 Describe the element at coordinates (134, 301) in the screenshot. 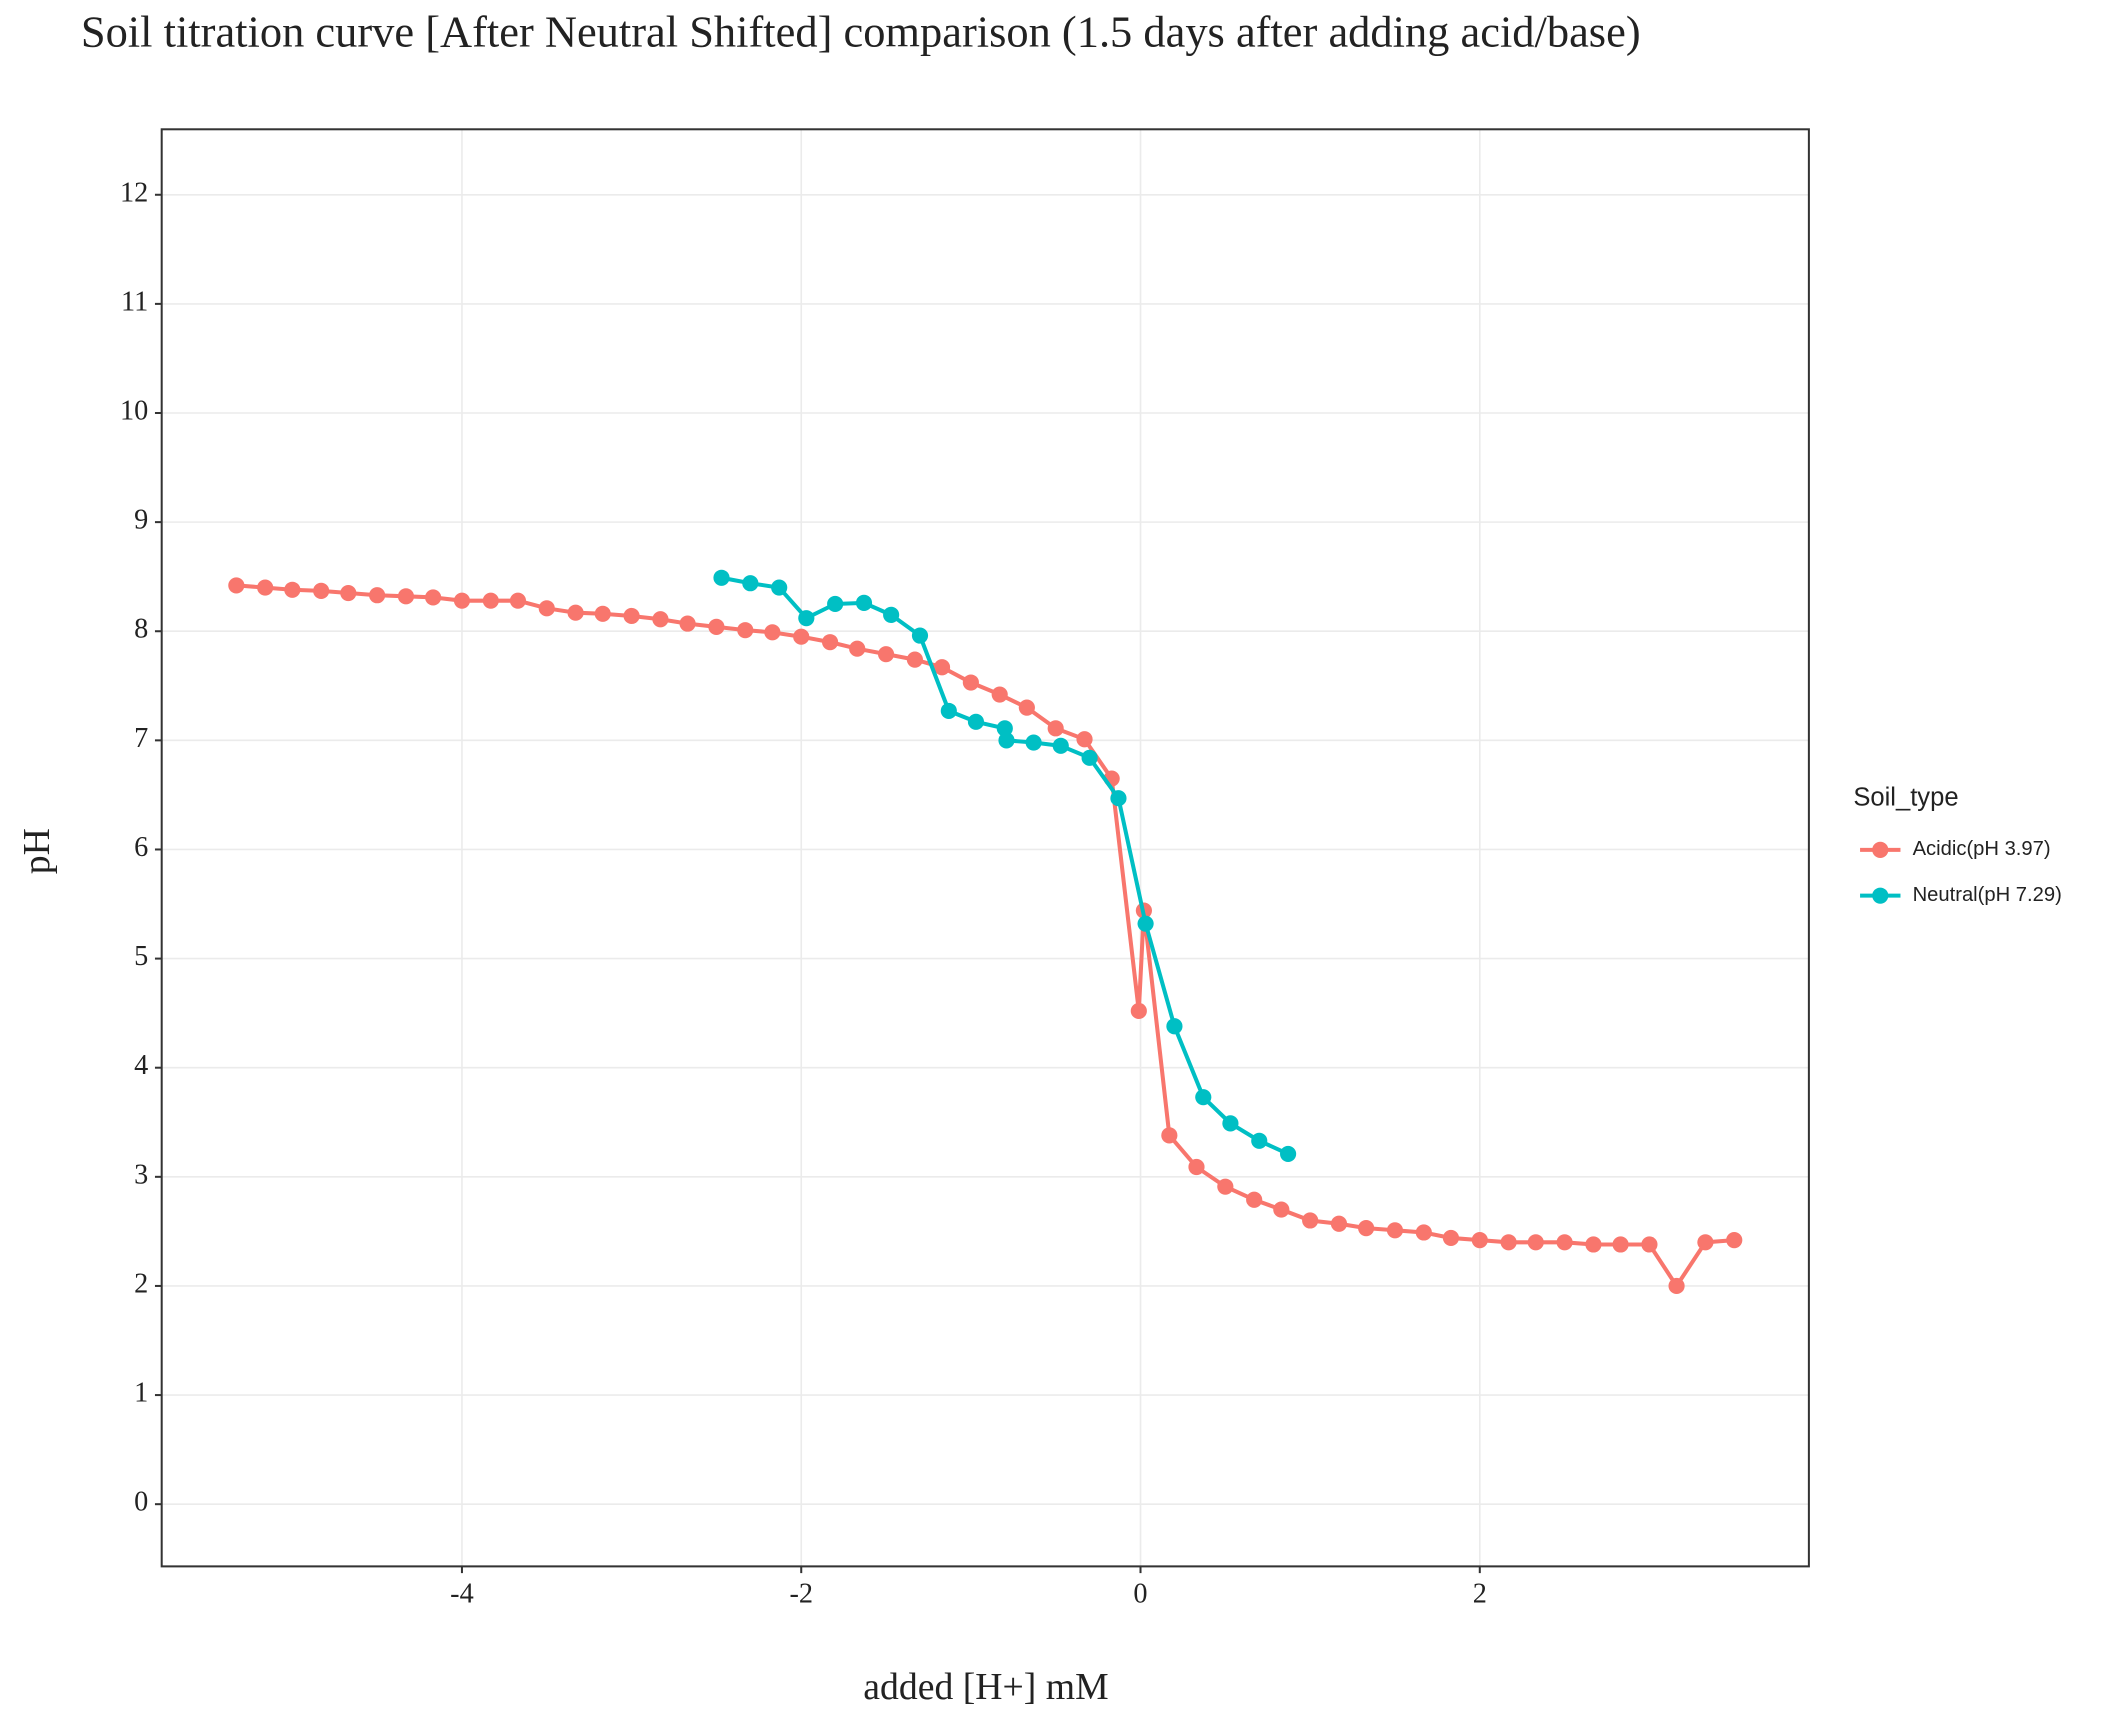

I see `y-tick-label: 11` at that location.